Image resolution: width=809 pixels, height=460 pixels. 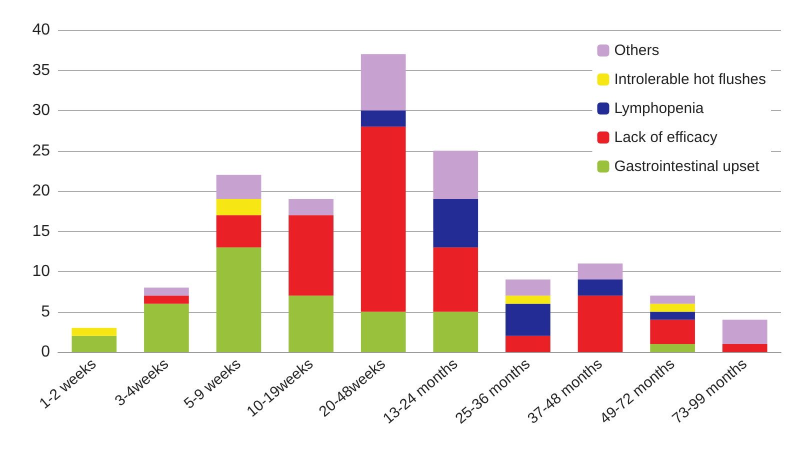 What do you see at coordinates (41, 151) in the screenshot?
I see `y-tick-label: 25` at bounding box center [41, 151].